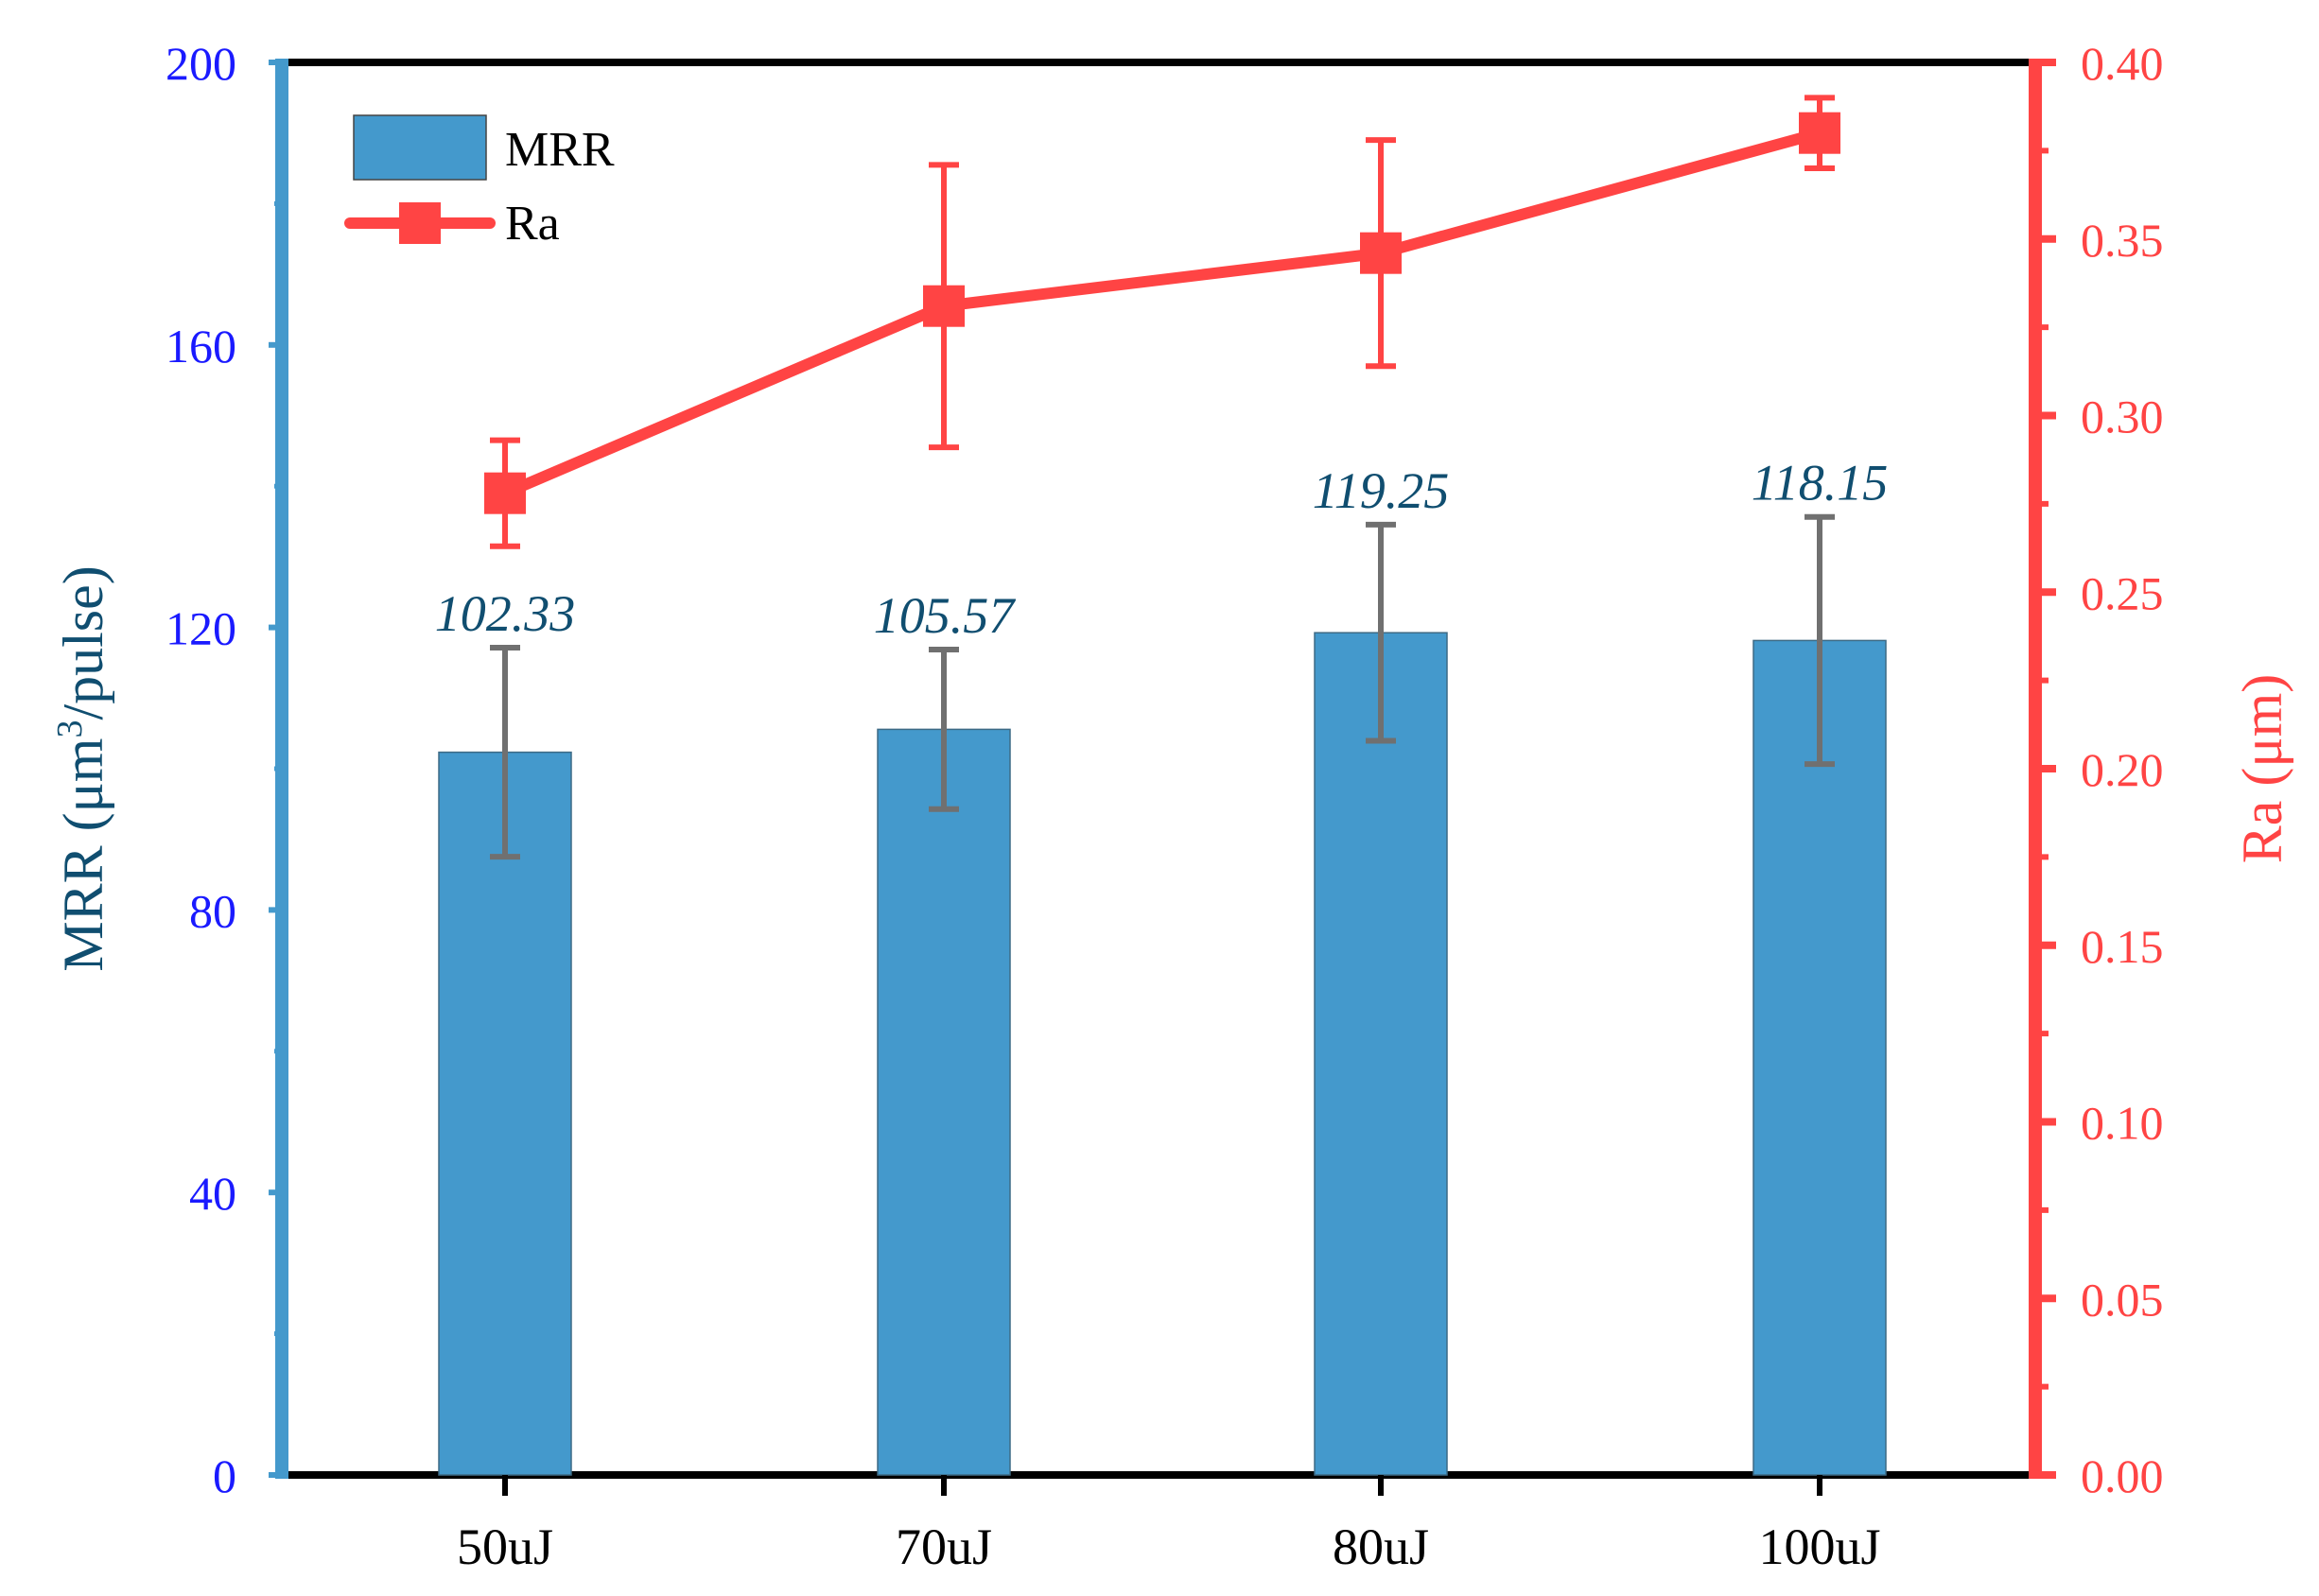  Describe the element at coordinates (2122, 417) in the screenshot. I see `right-tick-label: 0.30` at that location.